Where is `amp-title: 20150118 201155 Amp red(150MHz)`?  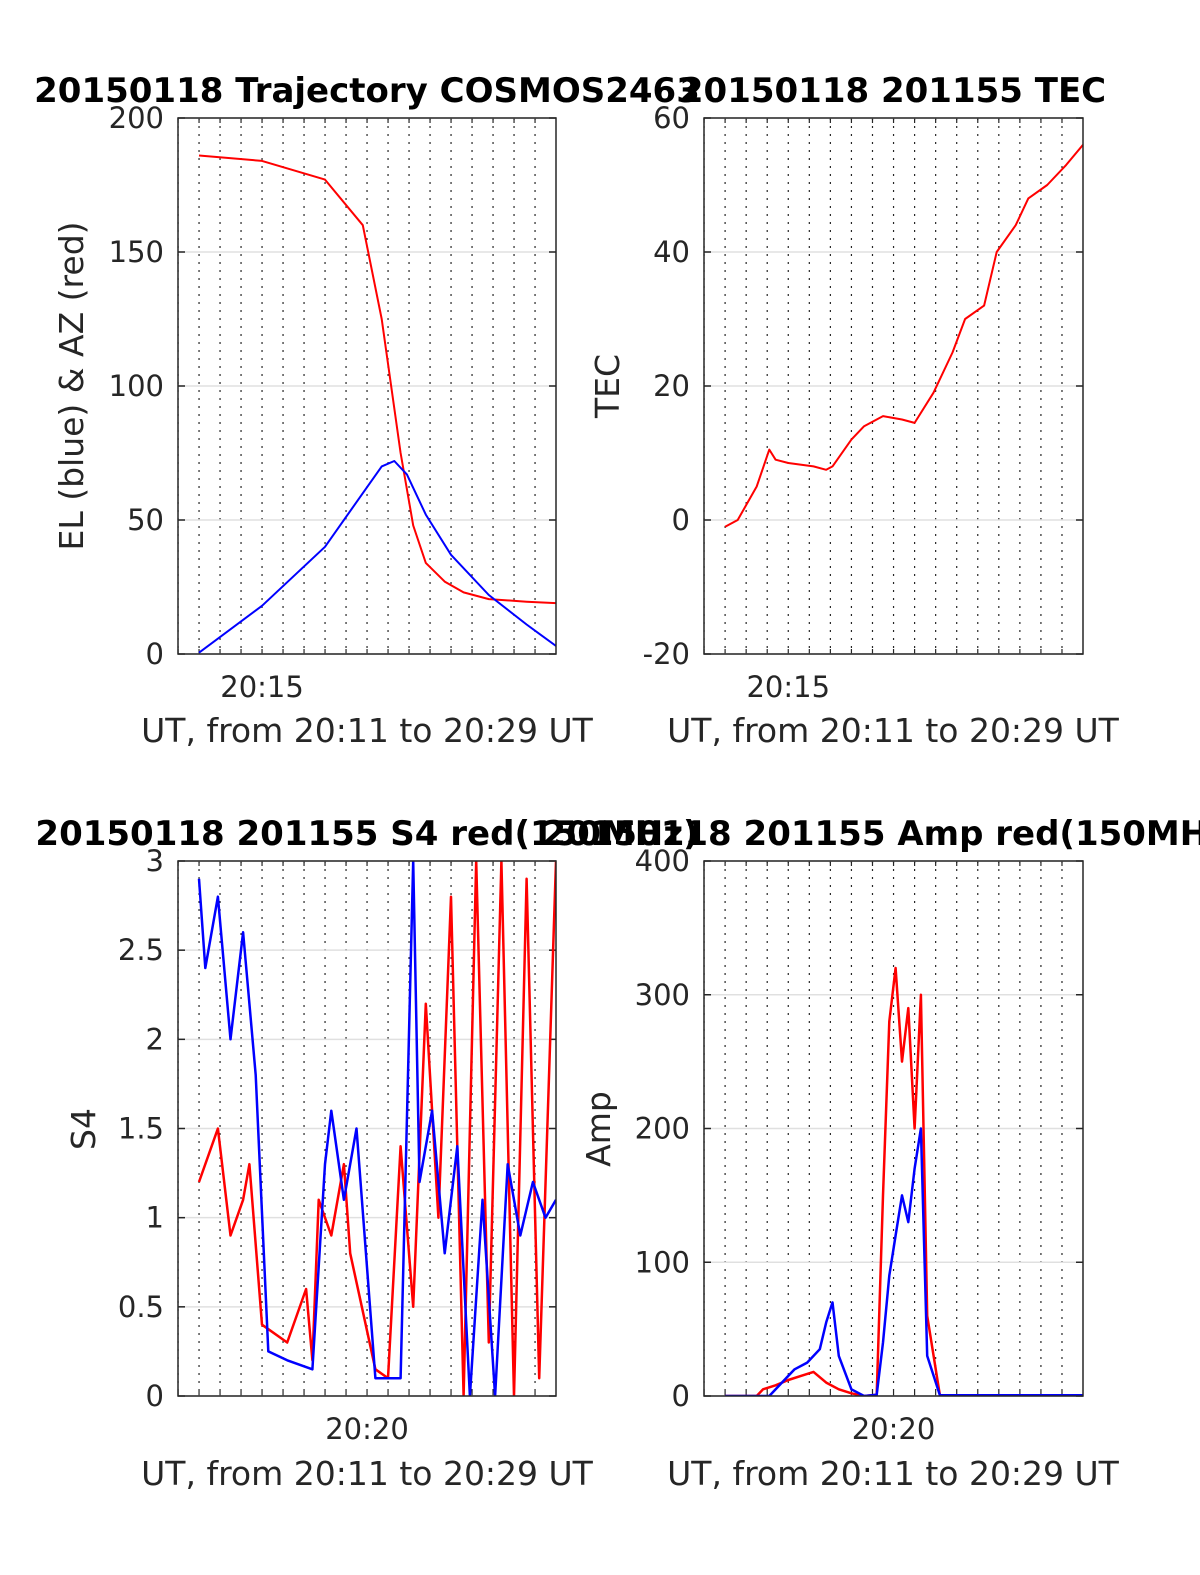
amp-title: 20150118 201155 Amp red(150MHz) is located at coordinates (871, 834).